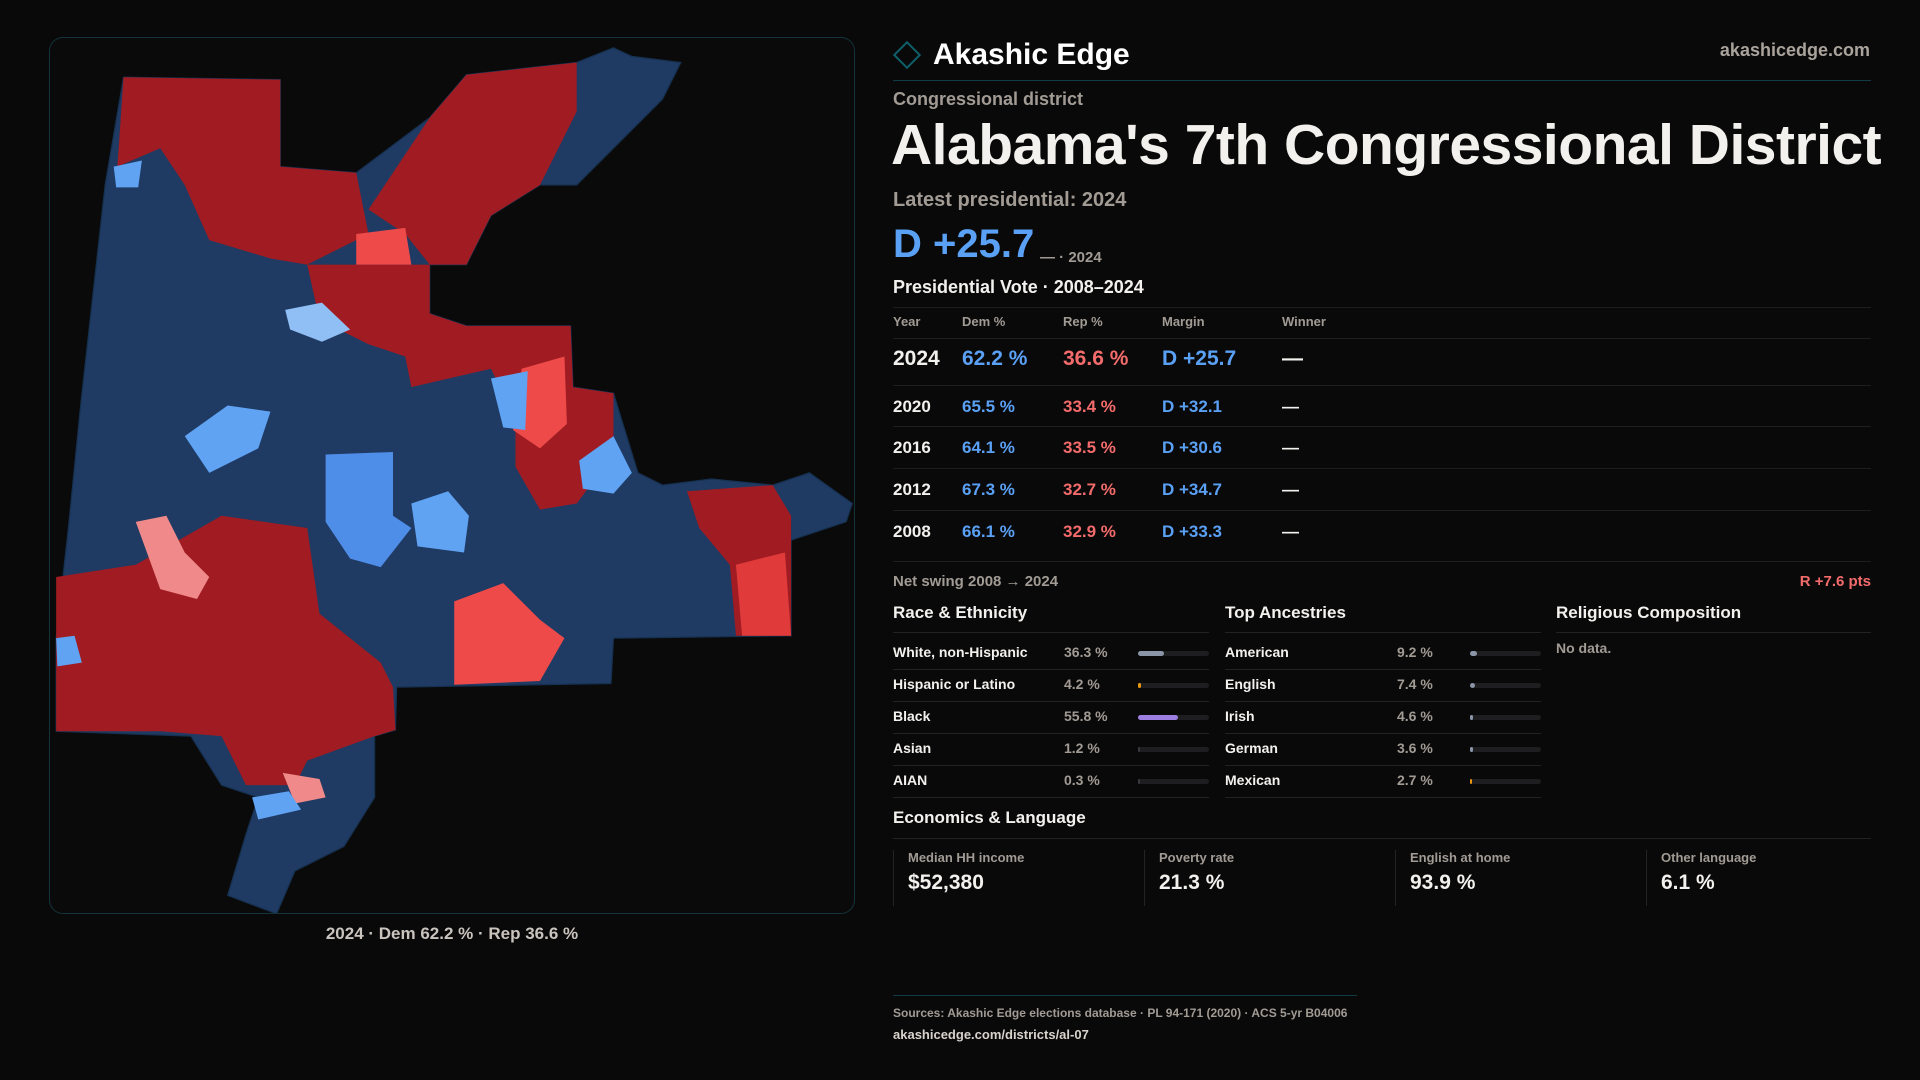  I want to click on latest-margin-note: — · 2024, so click(1071, 257).